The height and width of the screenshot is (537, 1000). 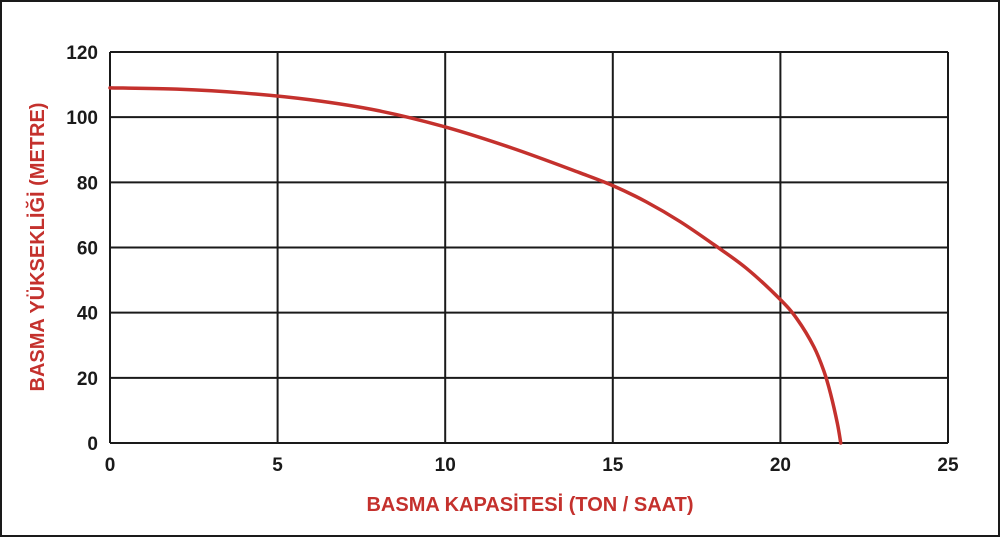 I want to click on y-tick-label: 120, so click(x=82, y=53).